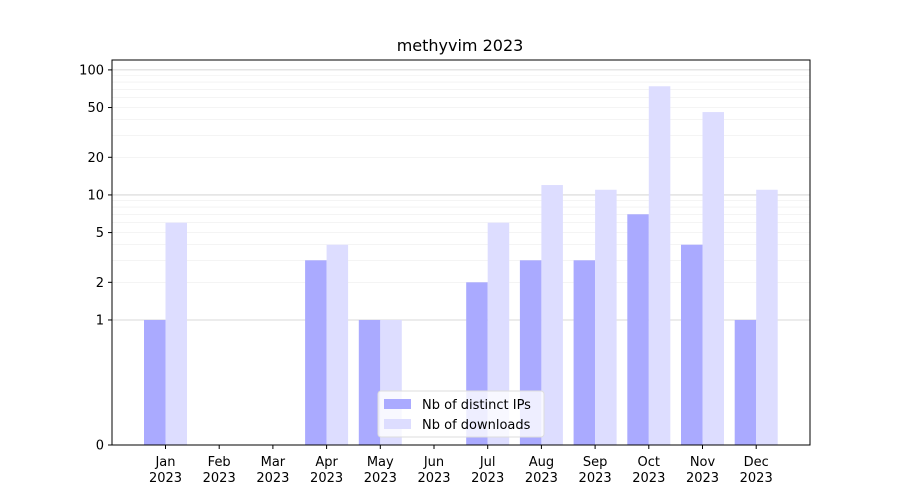  What do you see at coordinates (380, 470) in the screenshot?
I see `x-tick-label: May 2023` at bounding box center [380, 470].